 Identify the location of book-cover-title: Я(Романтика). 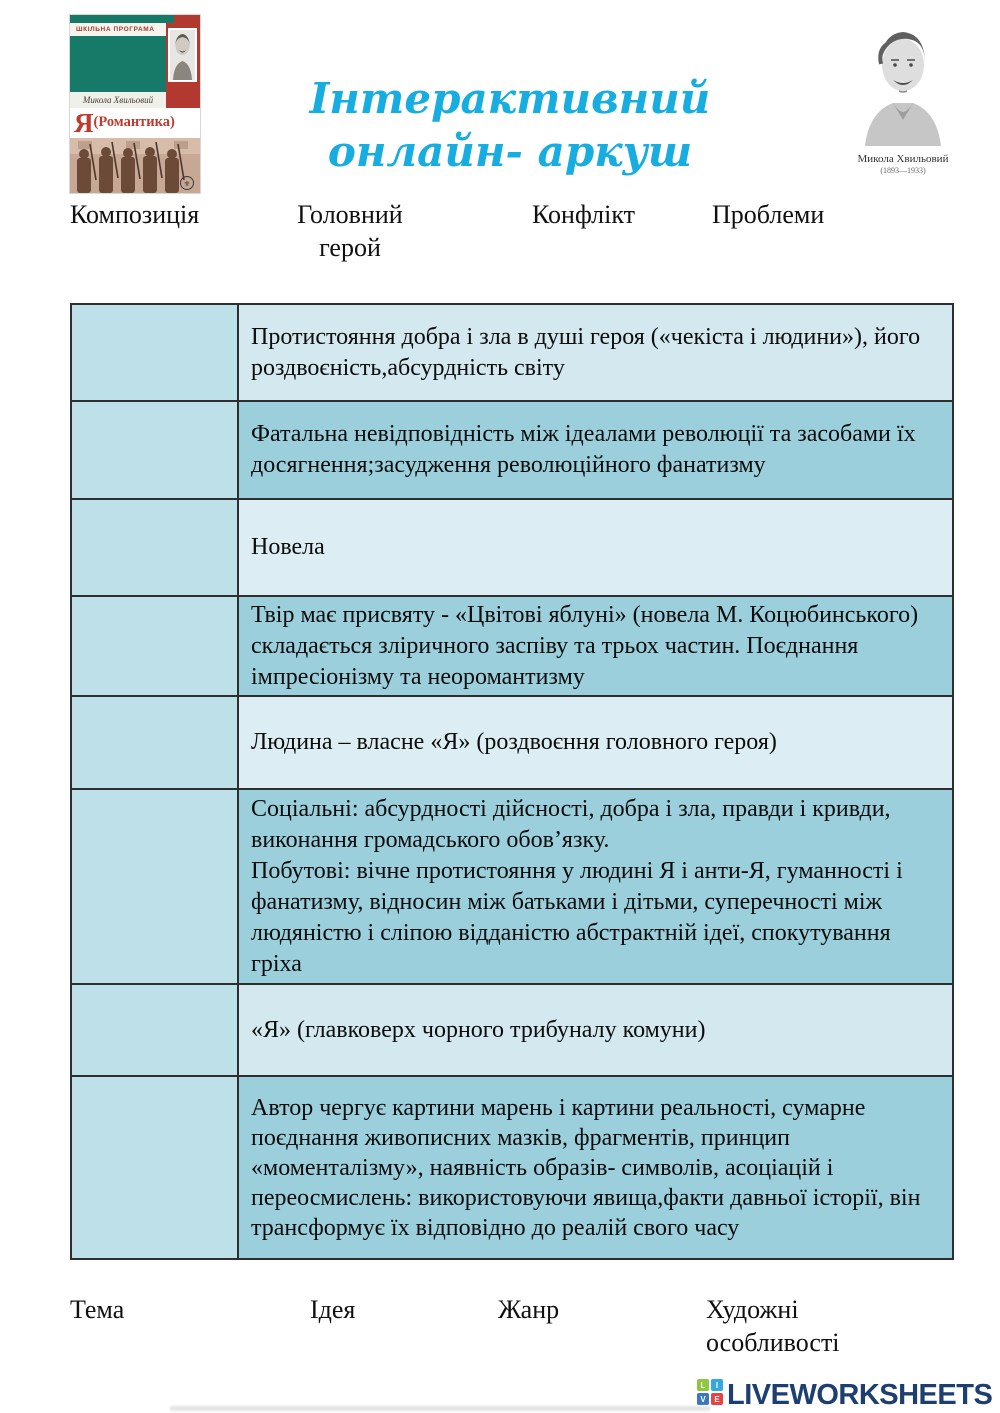
(135, 123).